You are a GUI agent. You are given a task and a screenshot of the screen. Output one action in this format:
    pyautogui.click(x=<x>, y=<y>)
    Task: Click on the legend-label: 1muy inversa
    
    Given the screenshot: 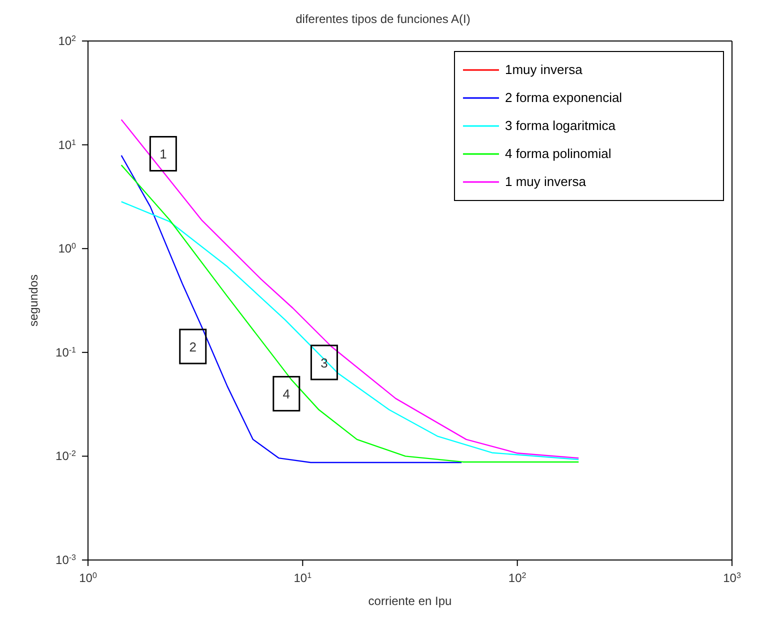 What is the action you would take?
    pyautogui.click(x=543, y=70)
    